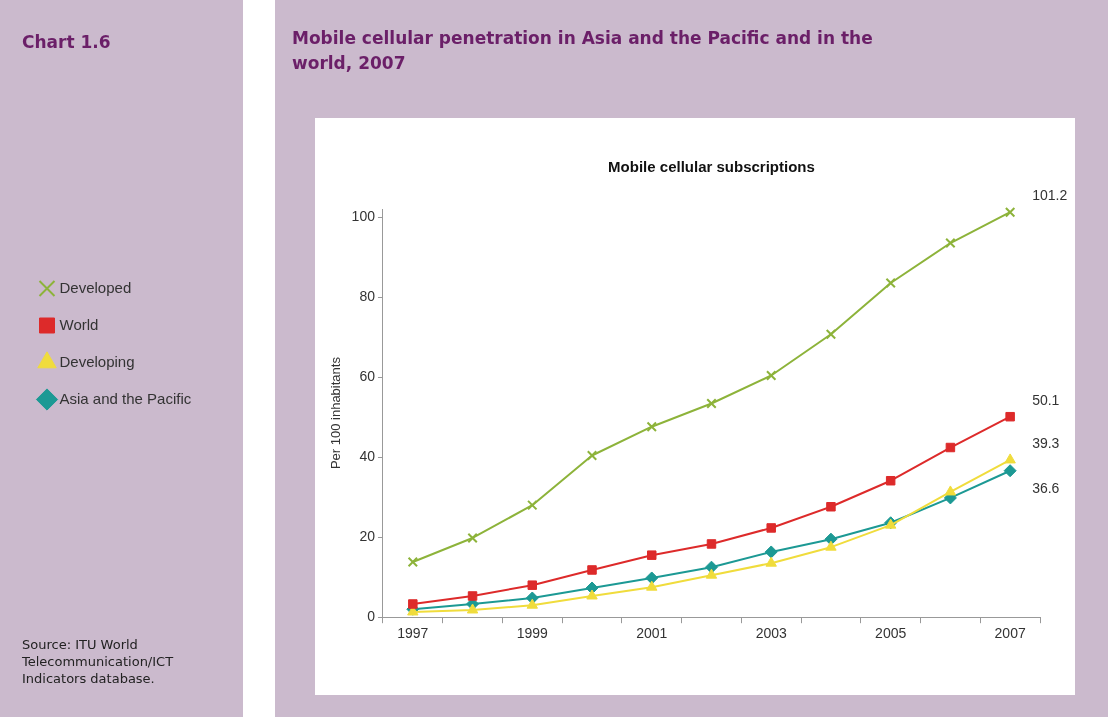 The image size is (1108, 717). I want to click on legend-label: Asia and the Pacific, so click(125, 398).